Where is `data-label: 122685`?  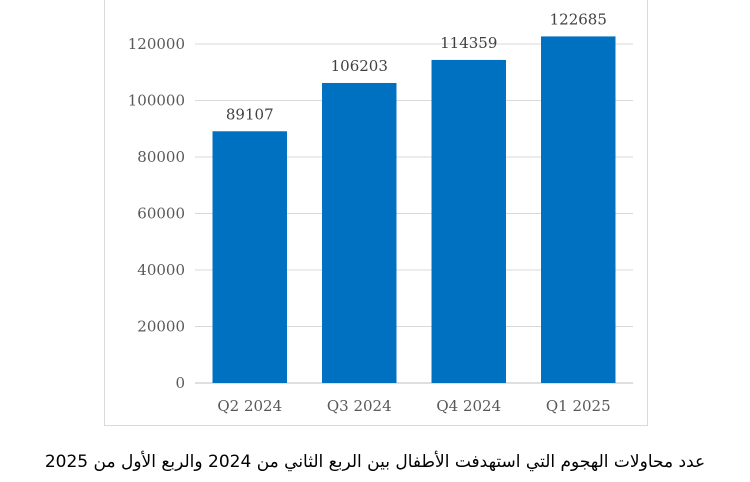 data-label: 122685 is located at coordinates (578, 19).